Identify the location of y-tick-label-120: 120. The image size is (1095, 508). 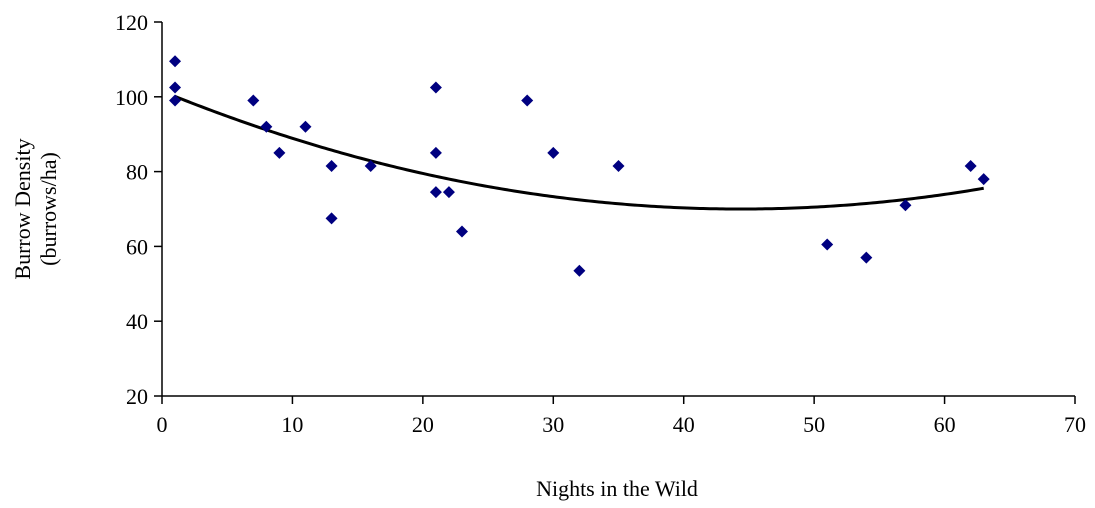
(131, 22).